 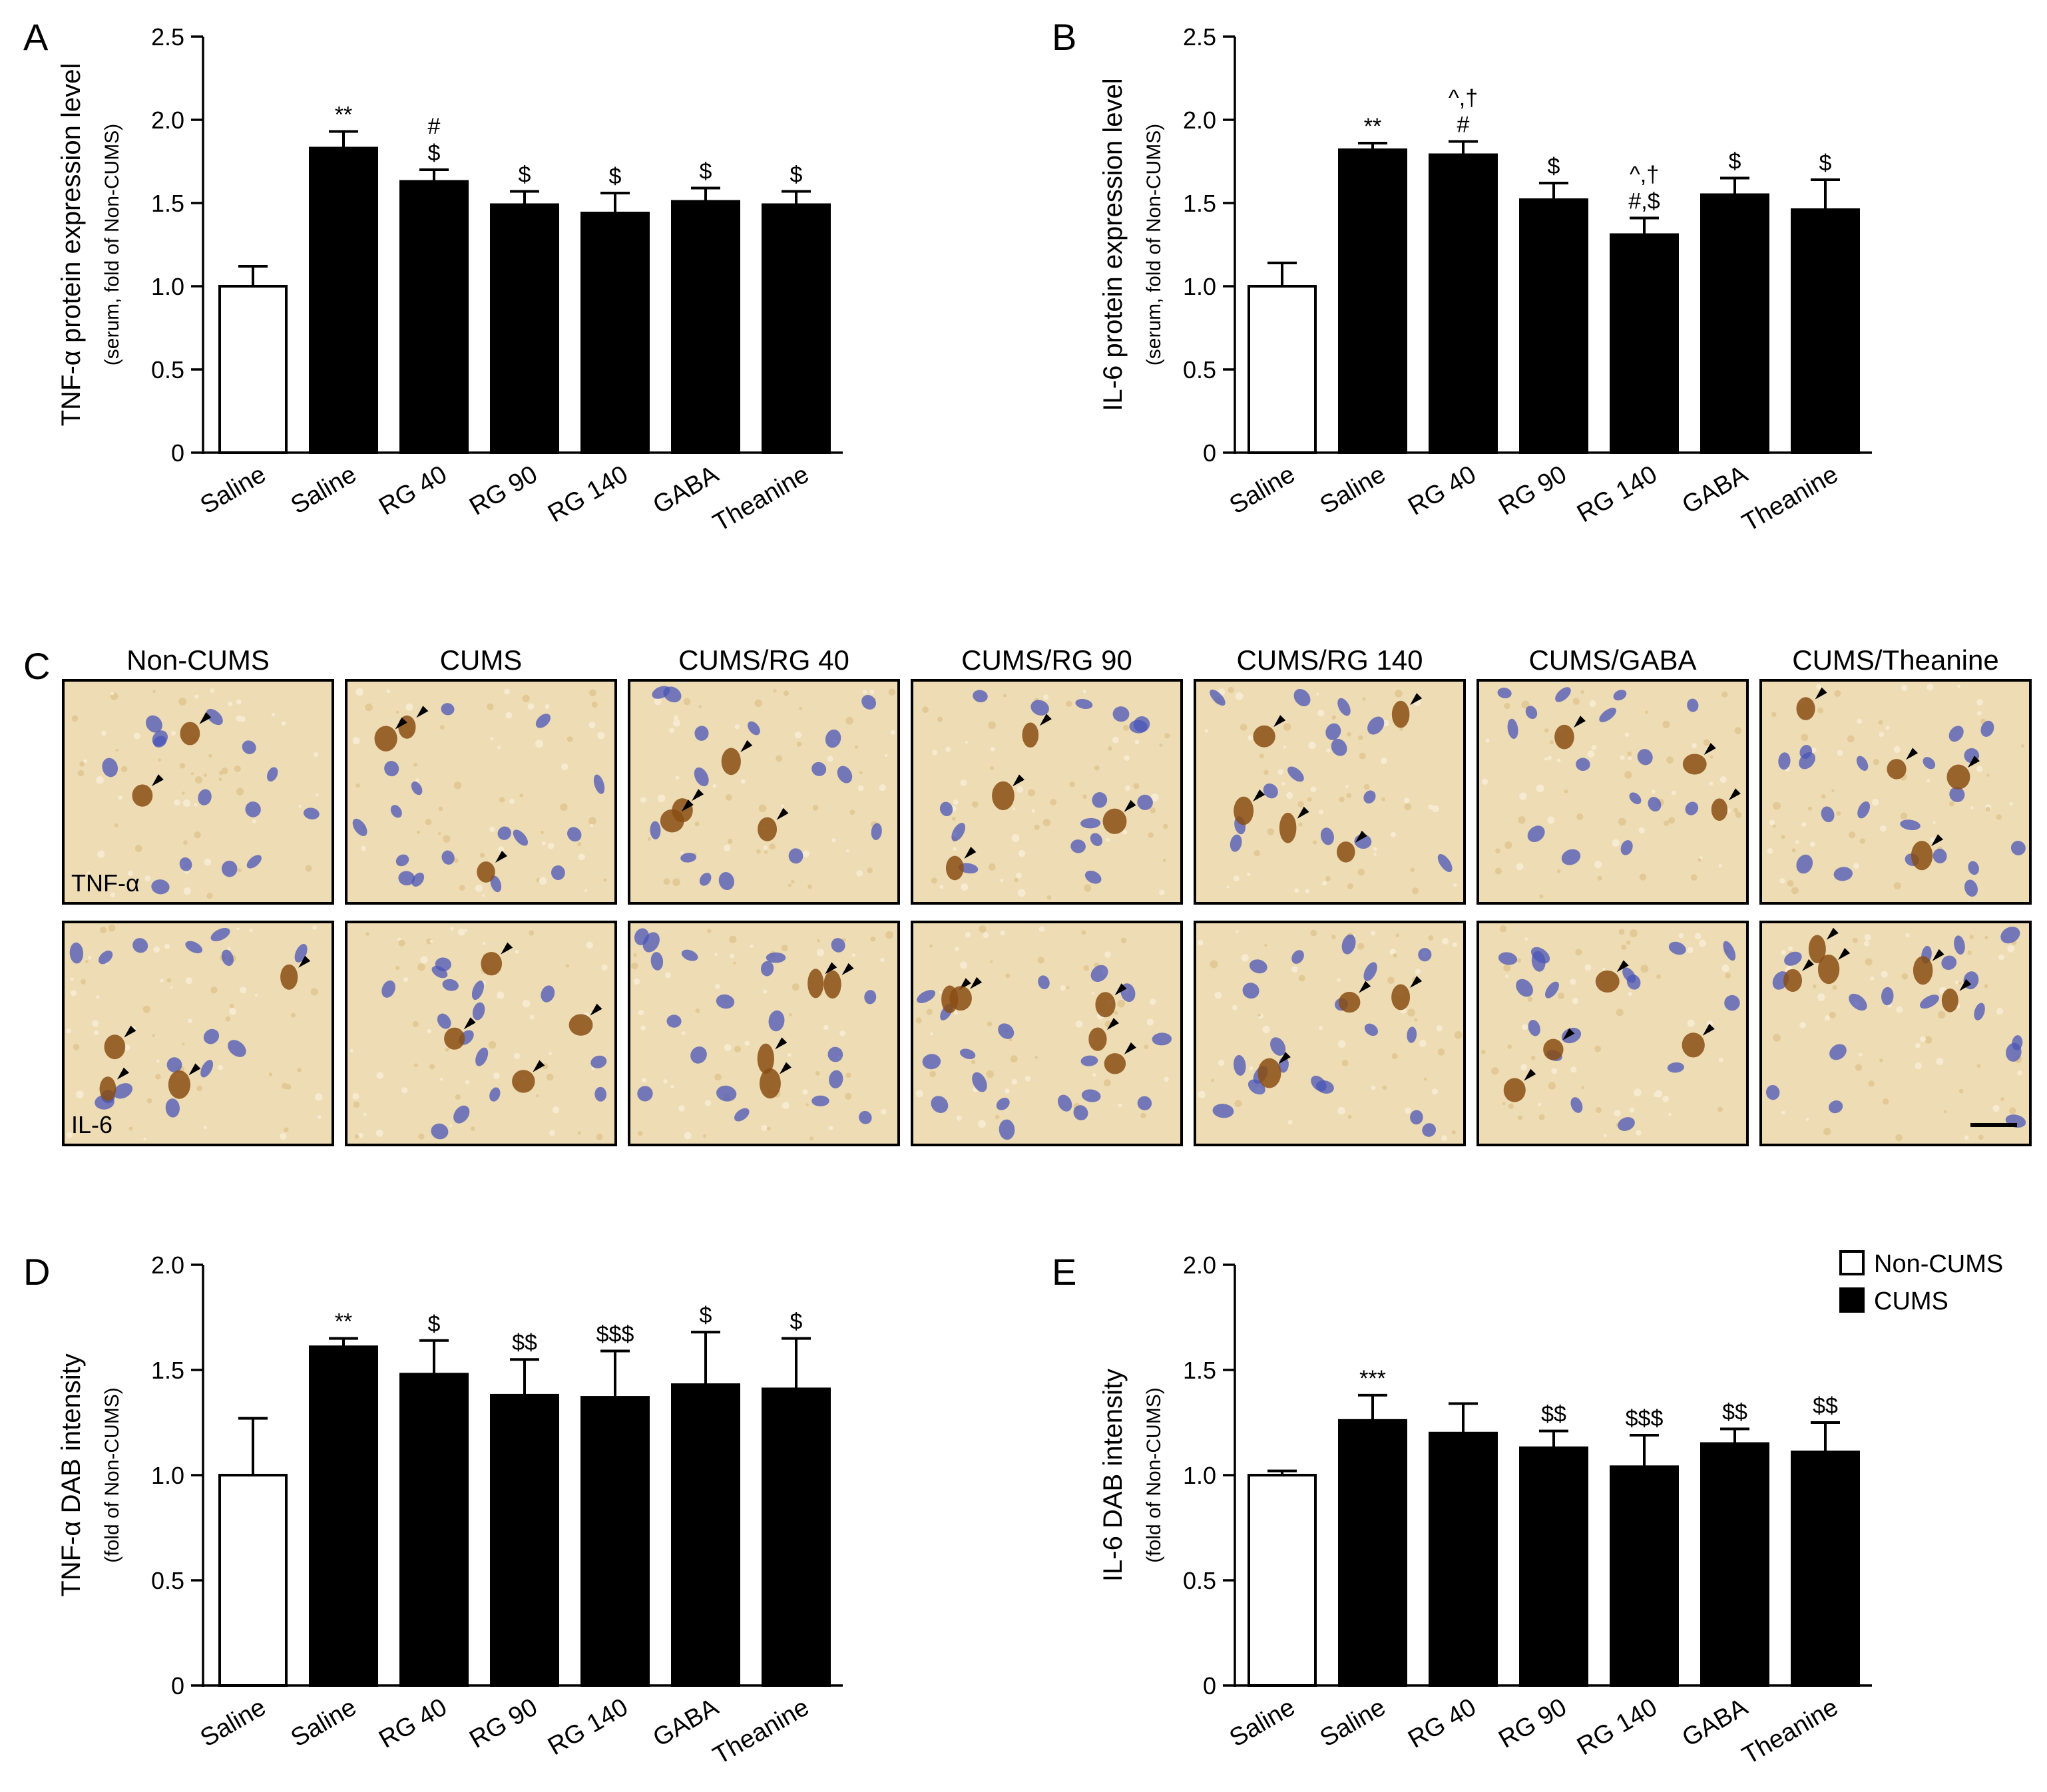 I want to click on y-tick-label: 0.5, so click(x=1199, y=1580).